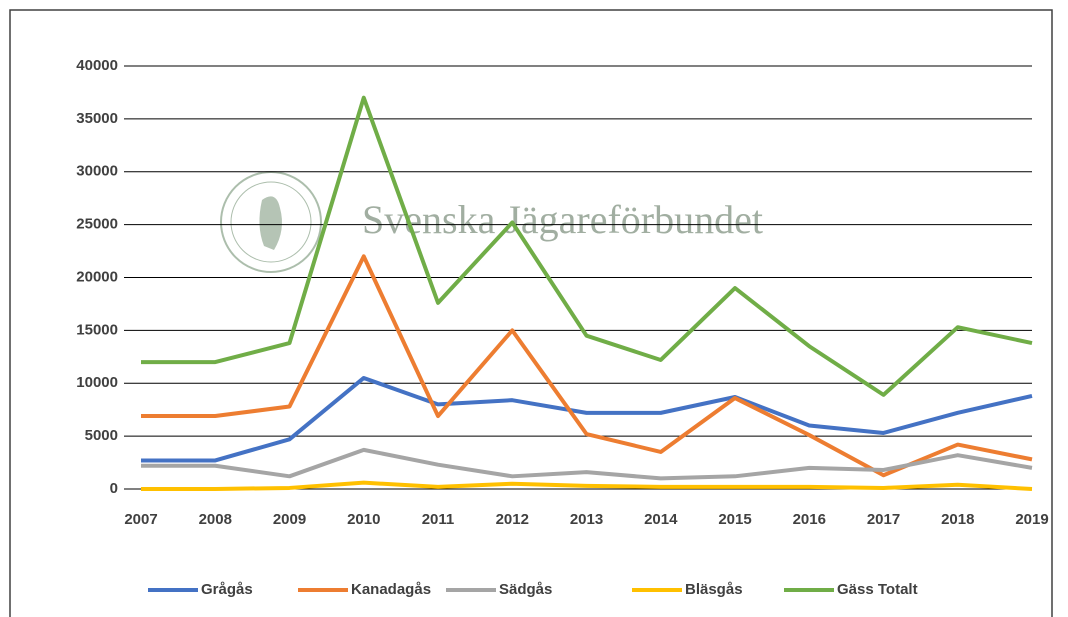  What do you see at coordinates (877, 589) in the screenshot?
I see `legend-label: Gäss Totalt` at bounding box center [877, 589].